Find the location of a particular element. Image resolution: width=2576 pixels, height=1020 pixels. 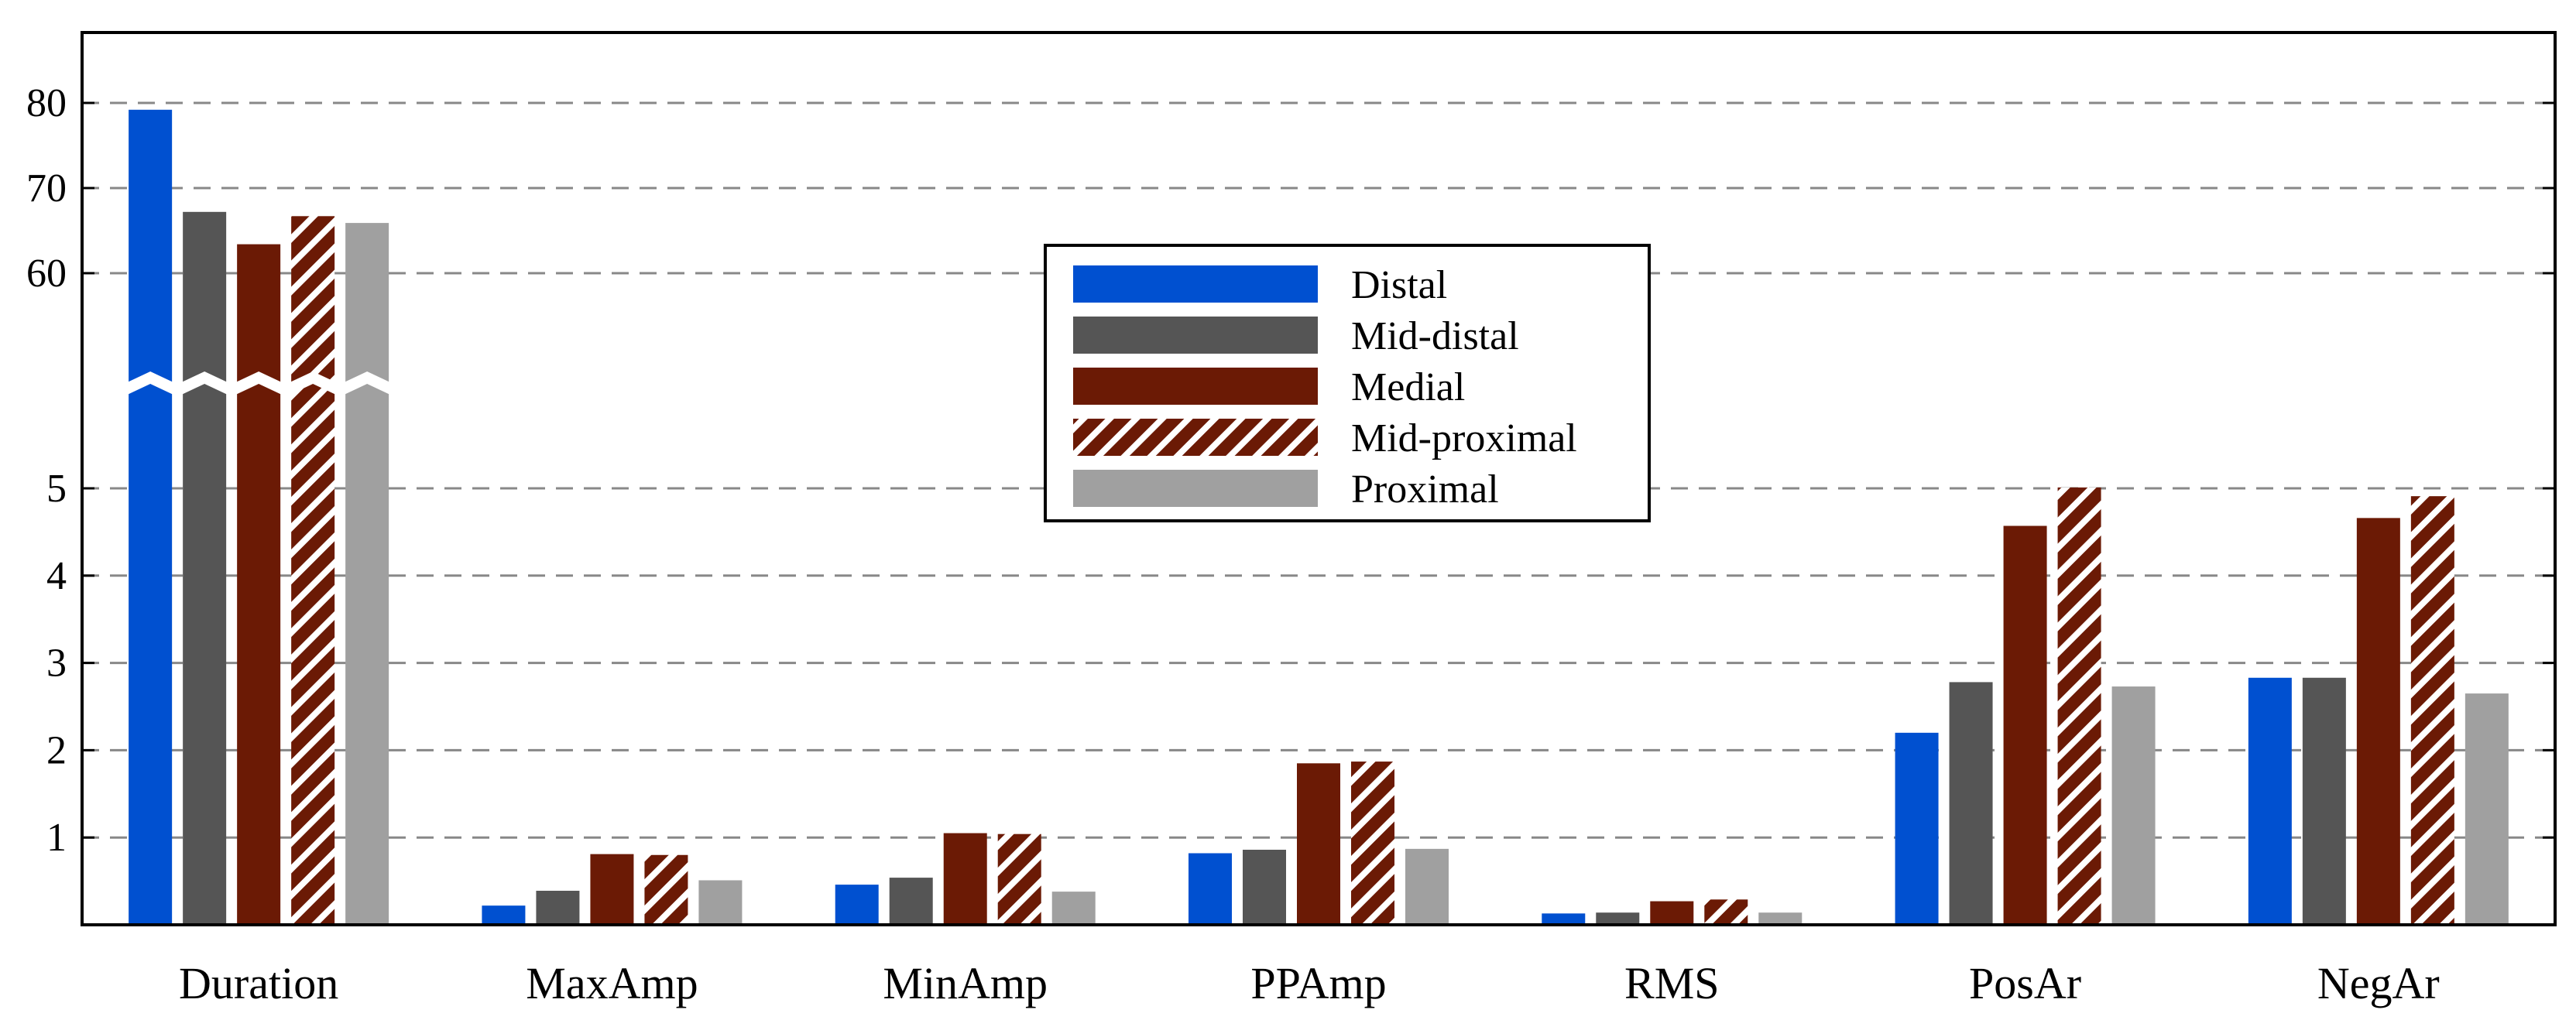

bar-mid-distal-ppamp is located at coordinates (1264, 887).